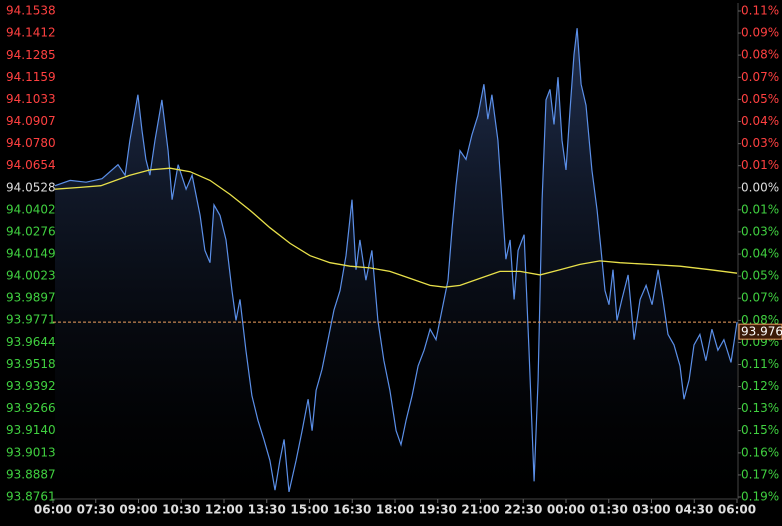 The width and height of the screenshot is (782, 526). What do you see at coordinates (760, 474) in the screenshot?
I see `y2-tick-label: 0.17%` at bounding box center [760, 474].